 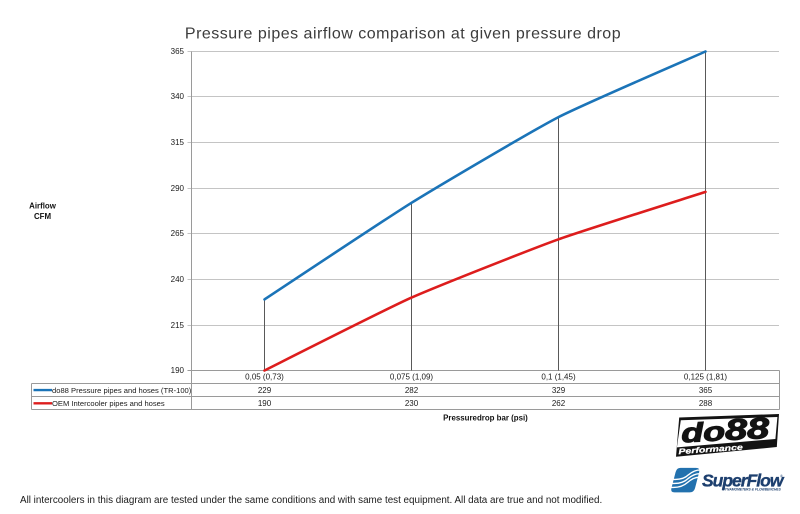 I want to click on svg-text: 265, so click(x=178, y=233).